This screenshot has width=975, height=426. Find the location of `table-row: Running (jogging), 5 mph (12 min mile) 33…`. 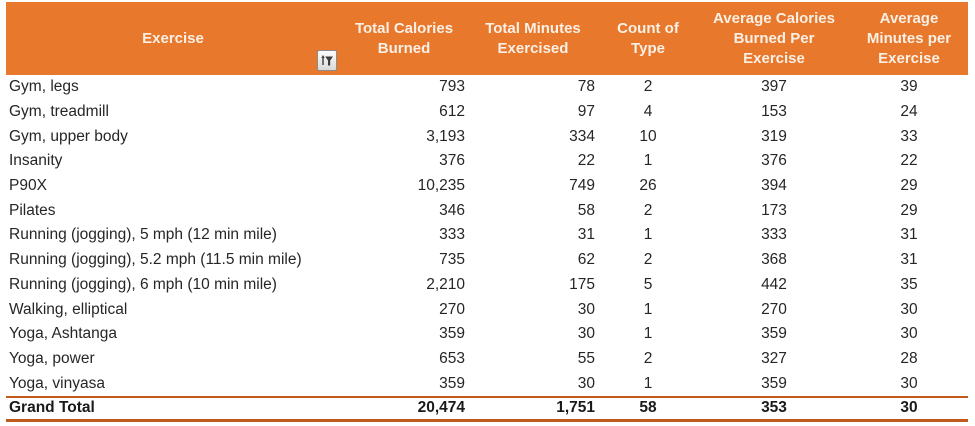

table-row: Running (jogging), 5 mph (12 min mile) 33… is located at coordinates (487, 235).